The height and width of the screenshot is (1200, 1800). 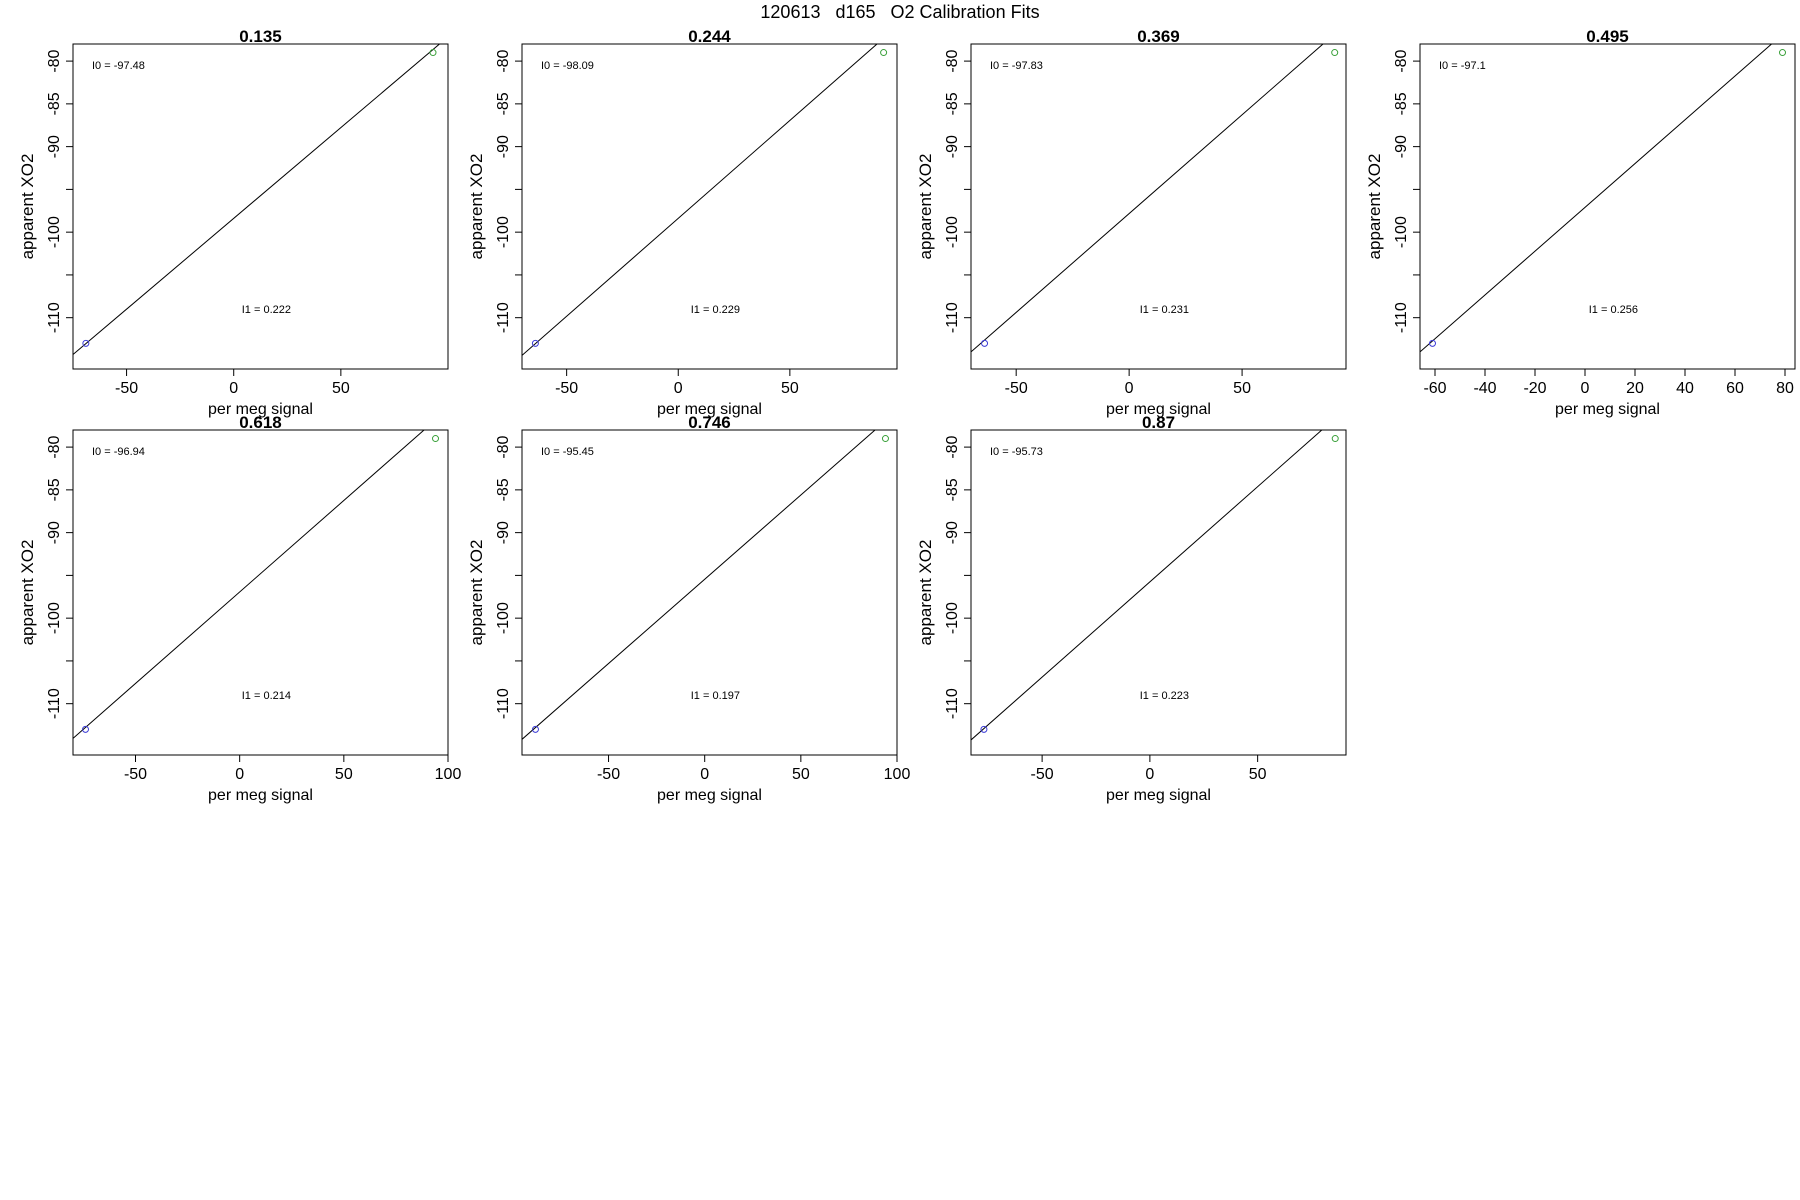 What do you see at coordinates (118, 452) in the screenshot?
I see `intercept-annotation: I0 = -96.94` at bounding box center [118, 452].